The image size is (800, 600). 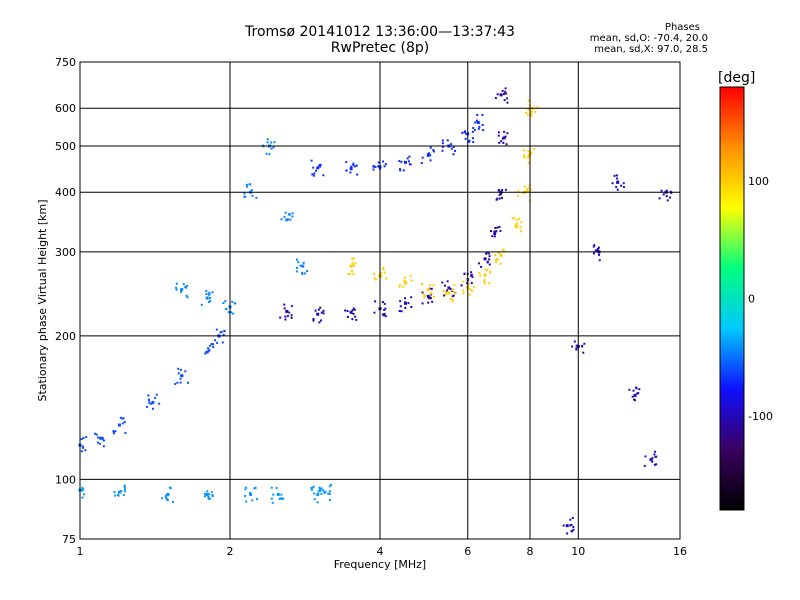 I want to click on y-axis-label: Stationary phase Virtual Height [km], so click(x=42, y=300).